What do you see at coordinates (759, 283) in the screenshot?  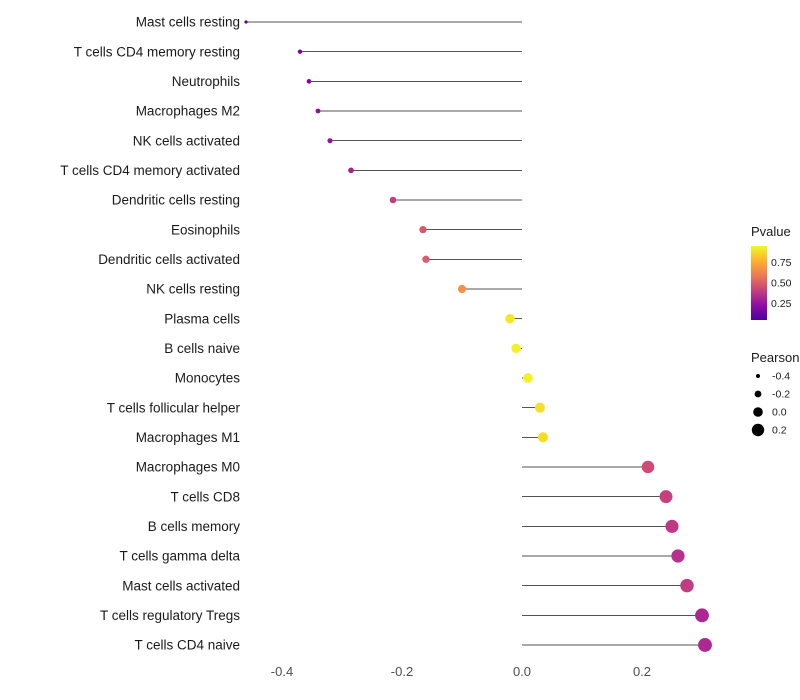 I see `pvalue-colorbar` at bounding box center [759, 283].